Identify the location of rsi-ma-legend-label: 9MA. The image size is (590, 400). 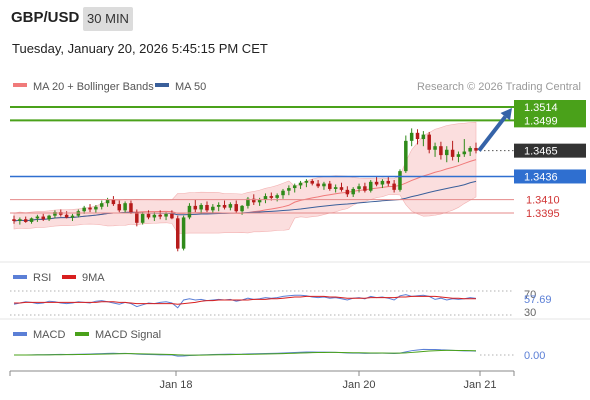
(93, 278).